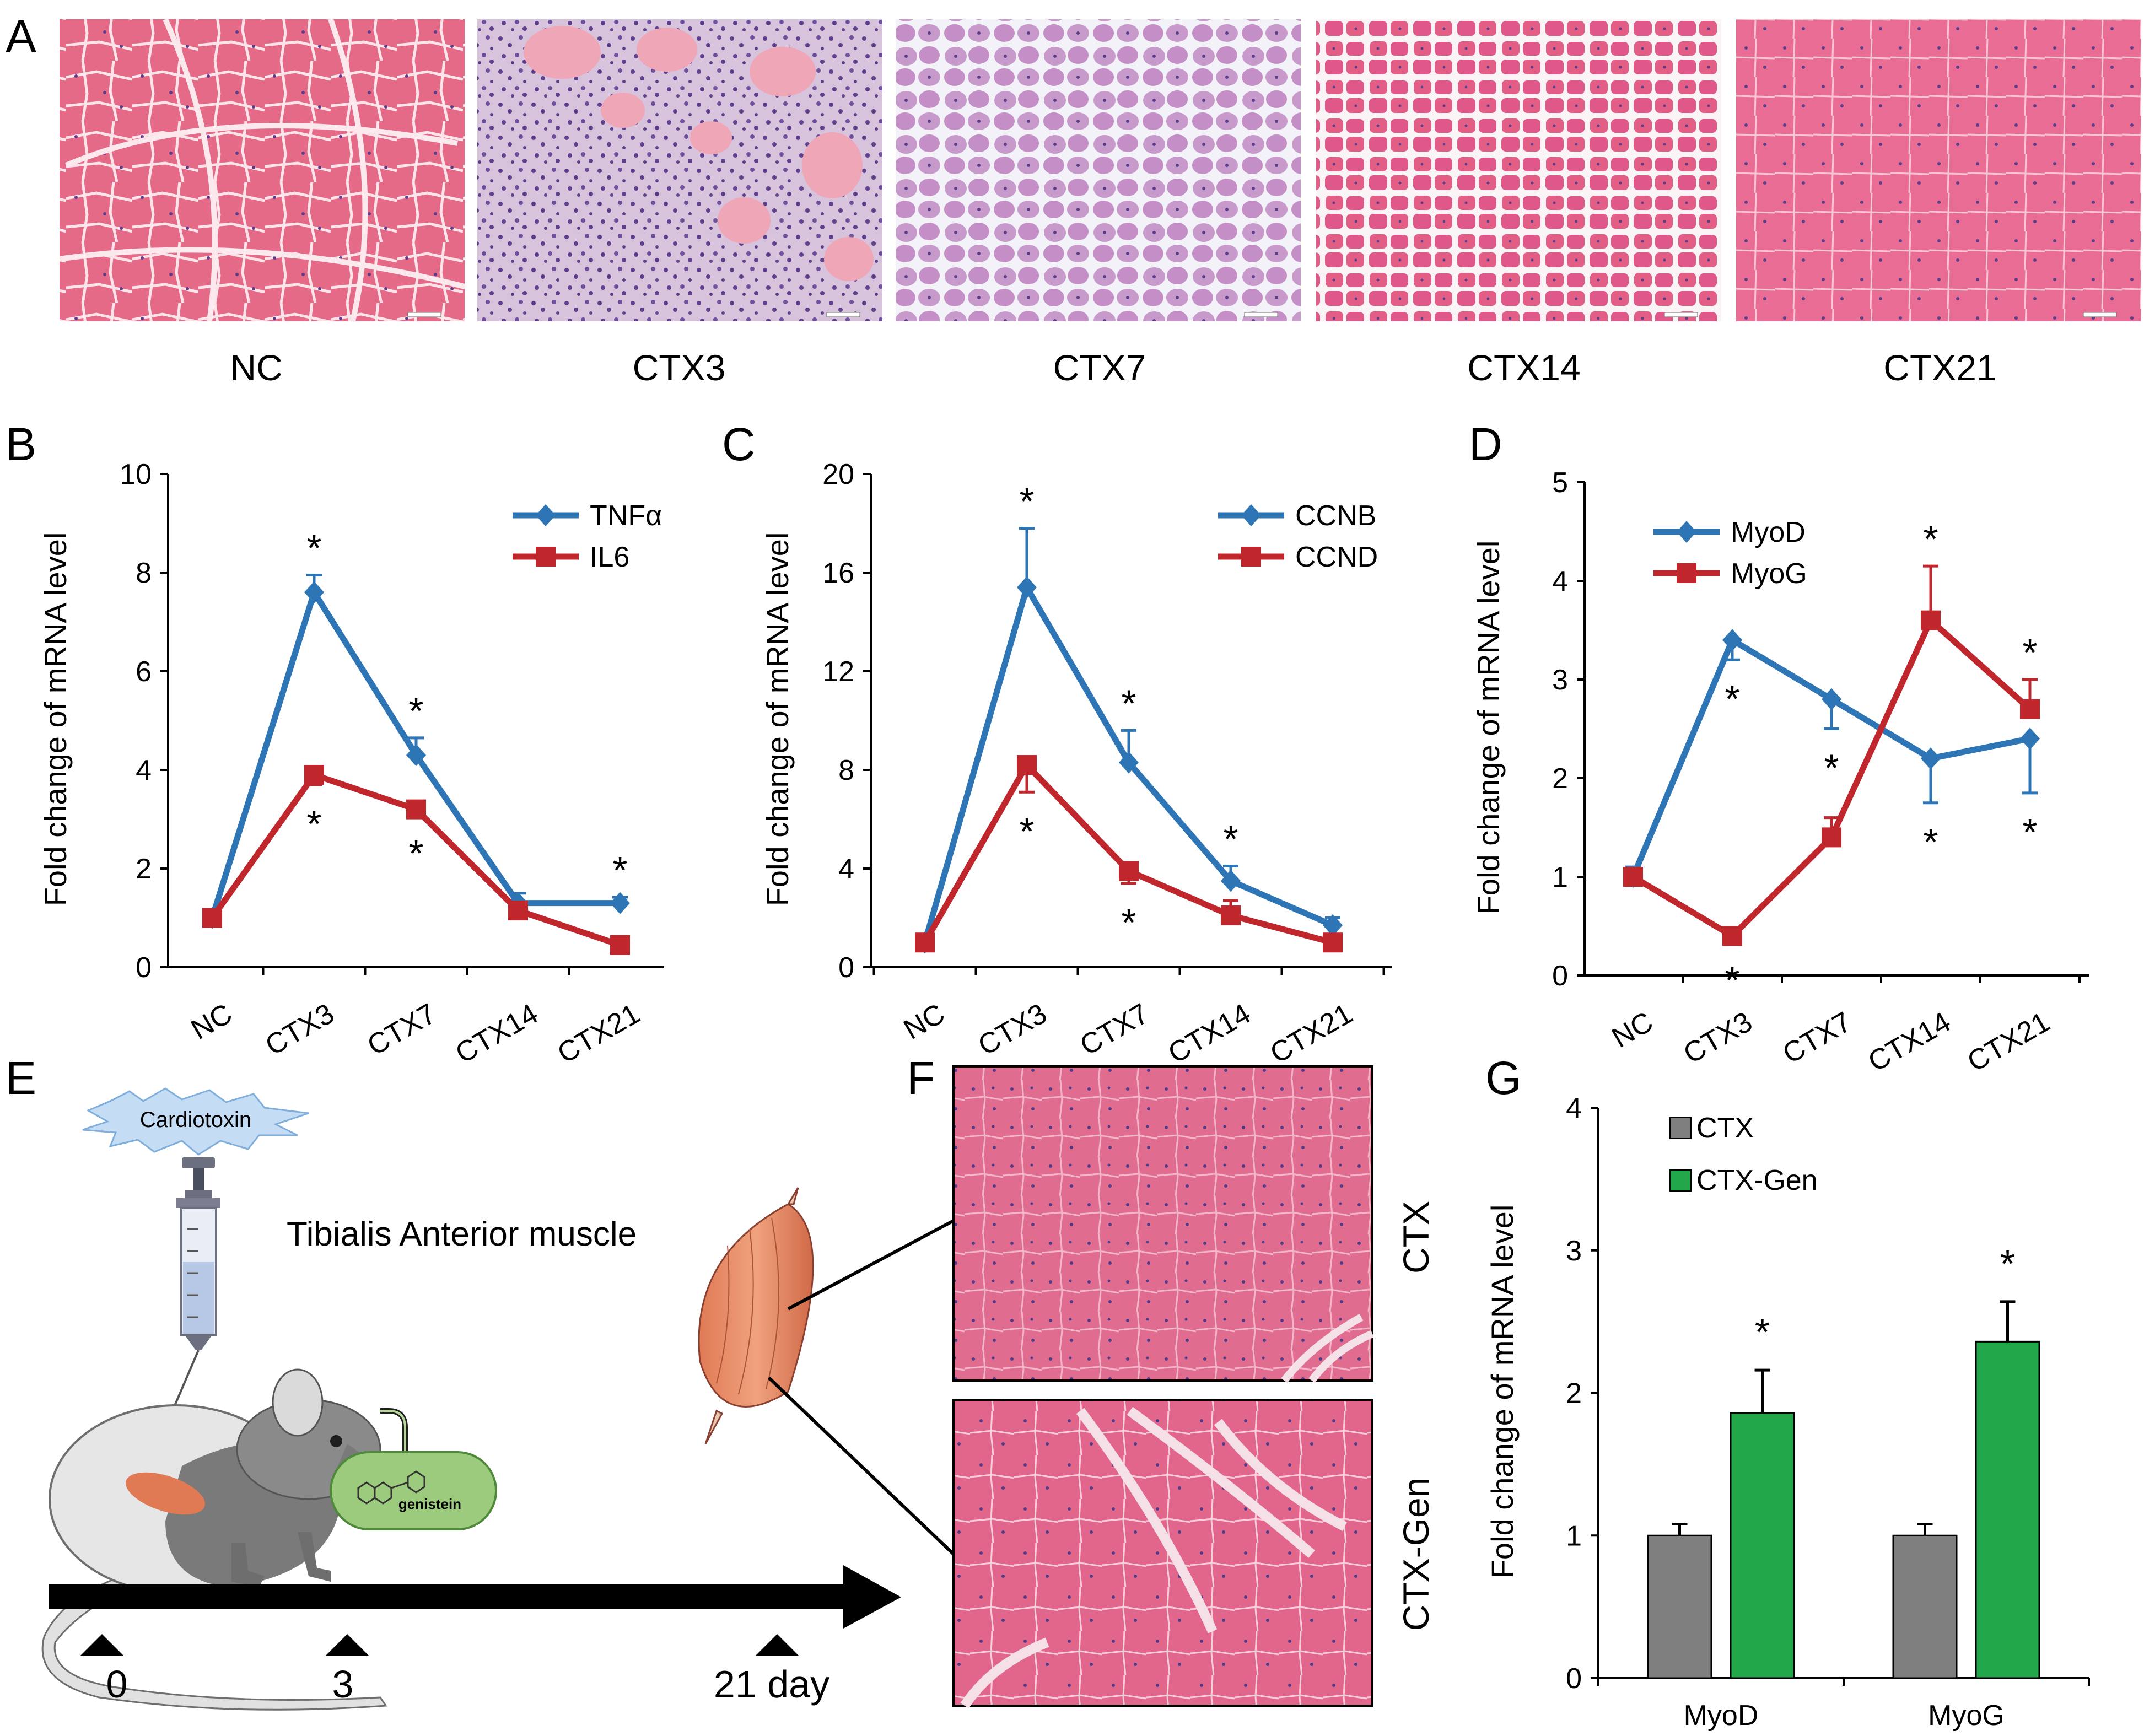  I want to click on connector-line-bottom, so click(861, 1466).